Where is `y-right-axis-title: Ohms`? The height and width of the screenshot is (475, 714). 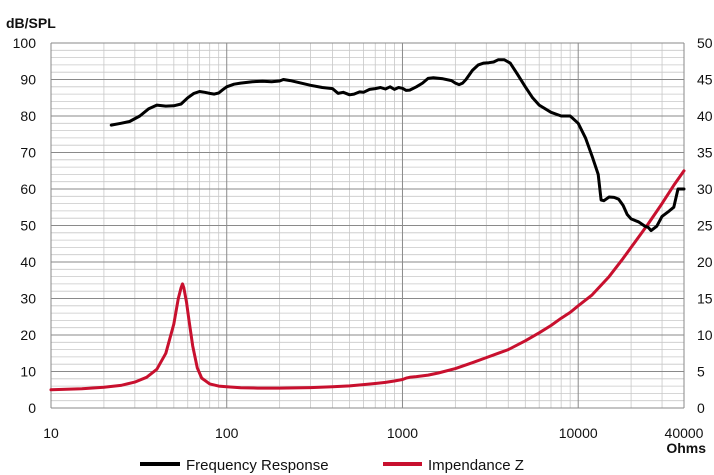 y-right-axis-title: Ohms is located at coordinates (686, 448).